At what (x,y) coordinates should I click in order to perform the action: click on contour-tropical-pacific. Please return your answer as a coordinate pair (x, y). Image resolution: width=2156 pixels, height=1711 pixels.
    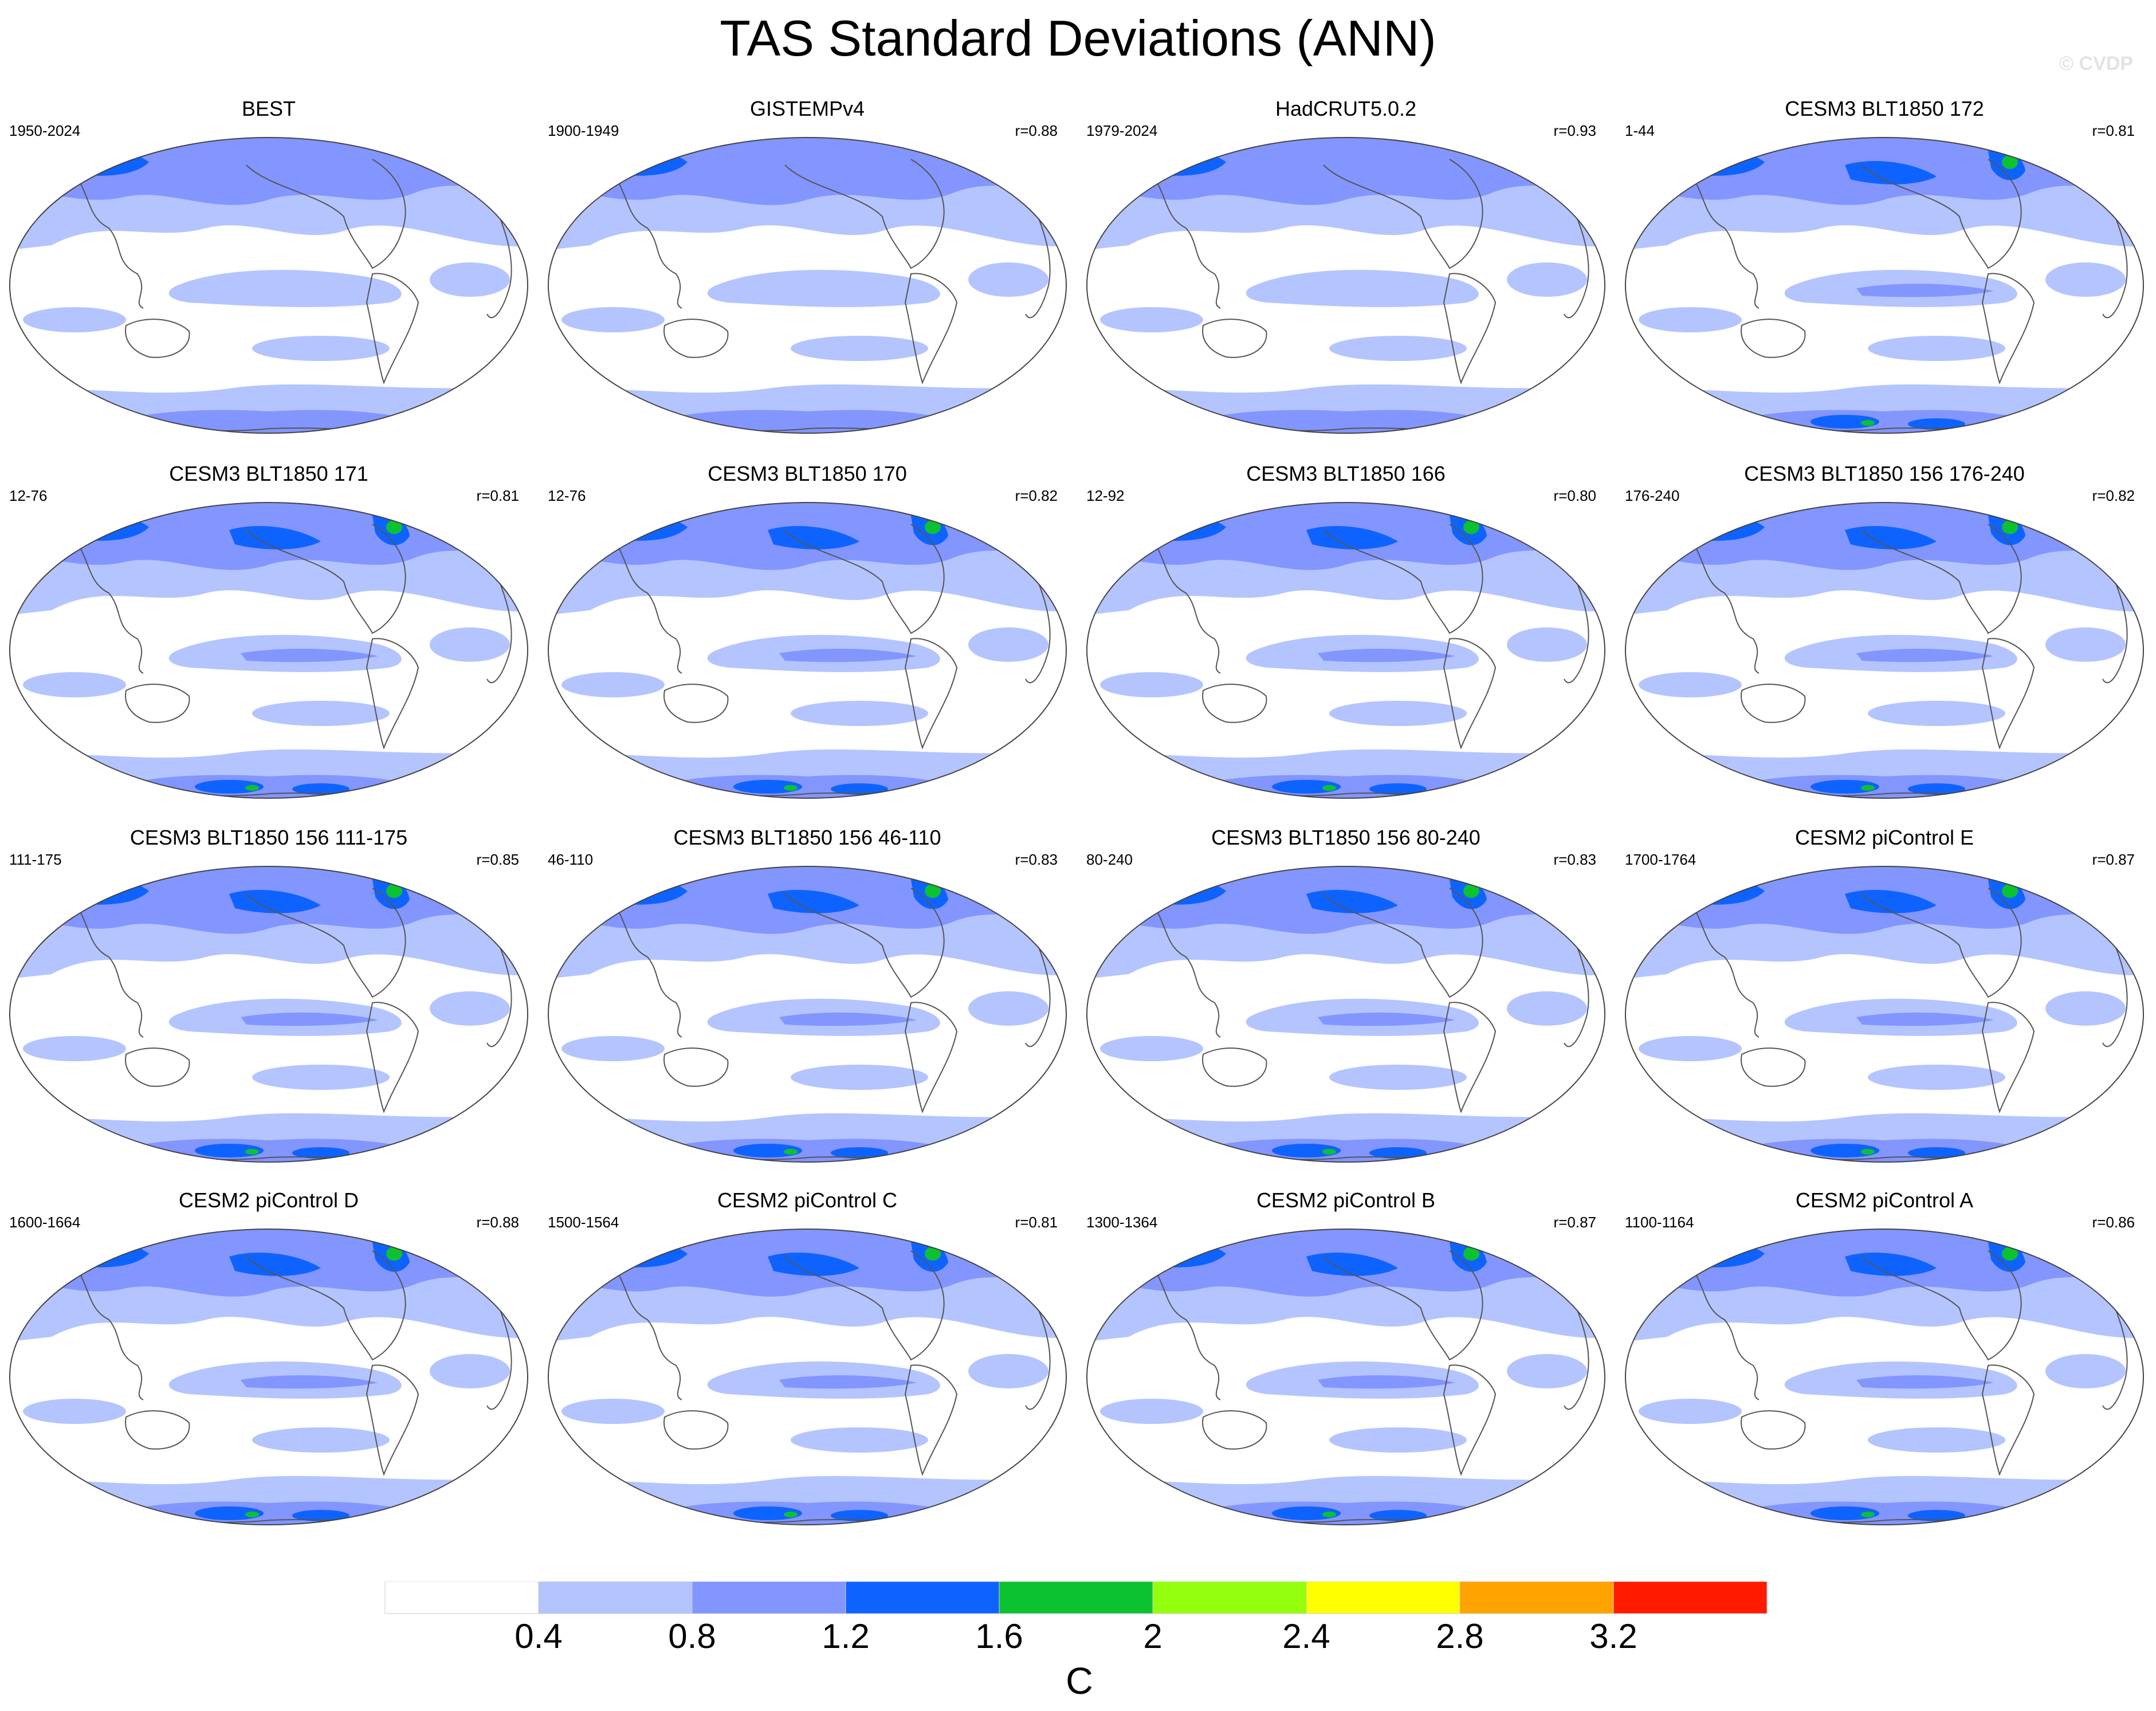
    Looking at the image, I should click on (1362, 288).